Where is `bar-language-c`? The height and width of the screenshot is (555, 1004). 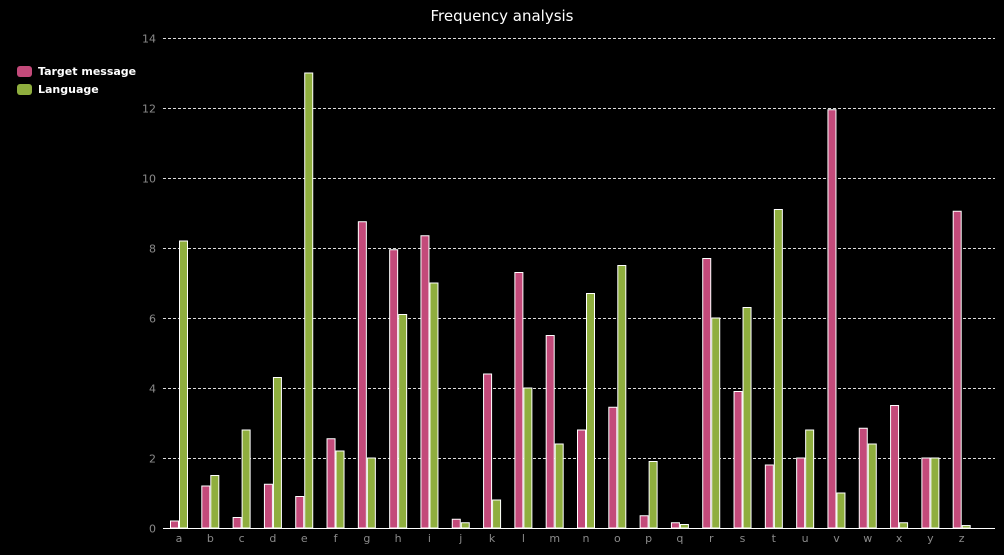
bar-language-c is located at coordinates (246, 479).